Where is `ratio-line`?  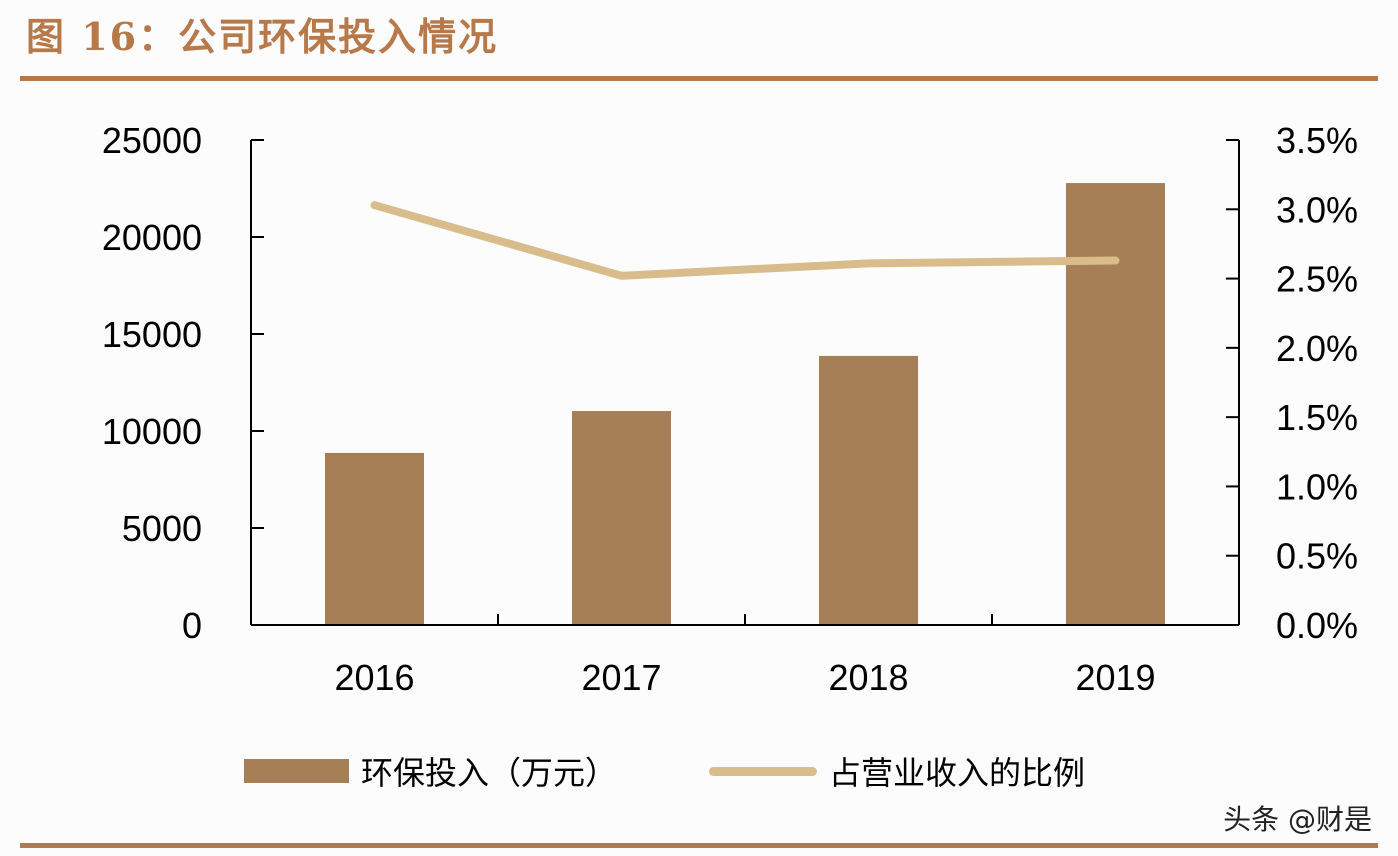 ratio-line is located at coordinates (745, 240).